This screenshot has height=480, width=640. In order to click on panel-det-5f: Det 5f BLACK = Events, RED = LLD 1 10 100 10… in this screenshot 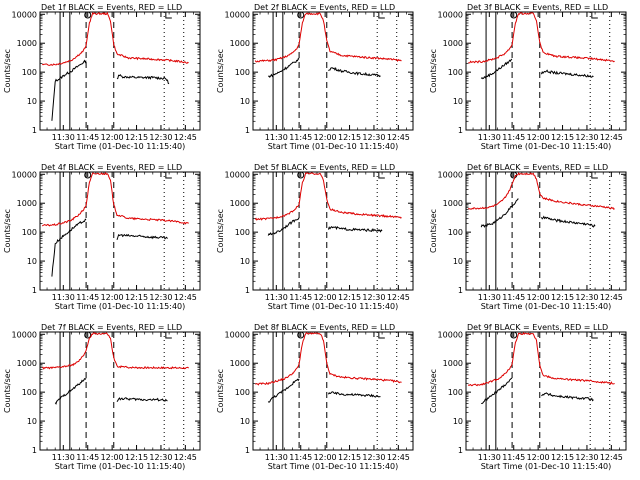, I will do `click(315, 237)`.